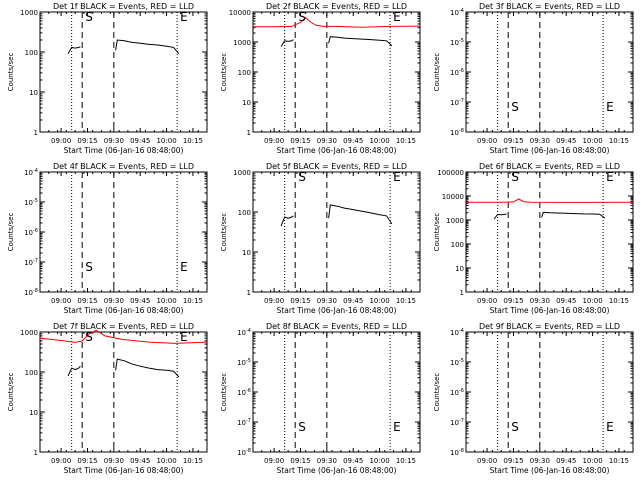  Describe the element at coordinates (453, 197) in the screenshot. I see `y-tick-label: 10000` at that location.